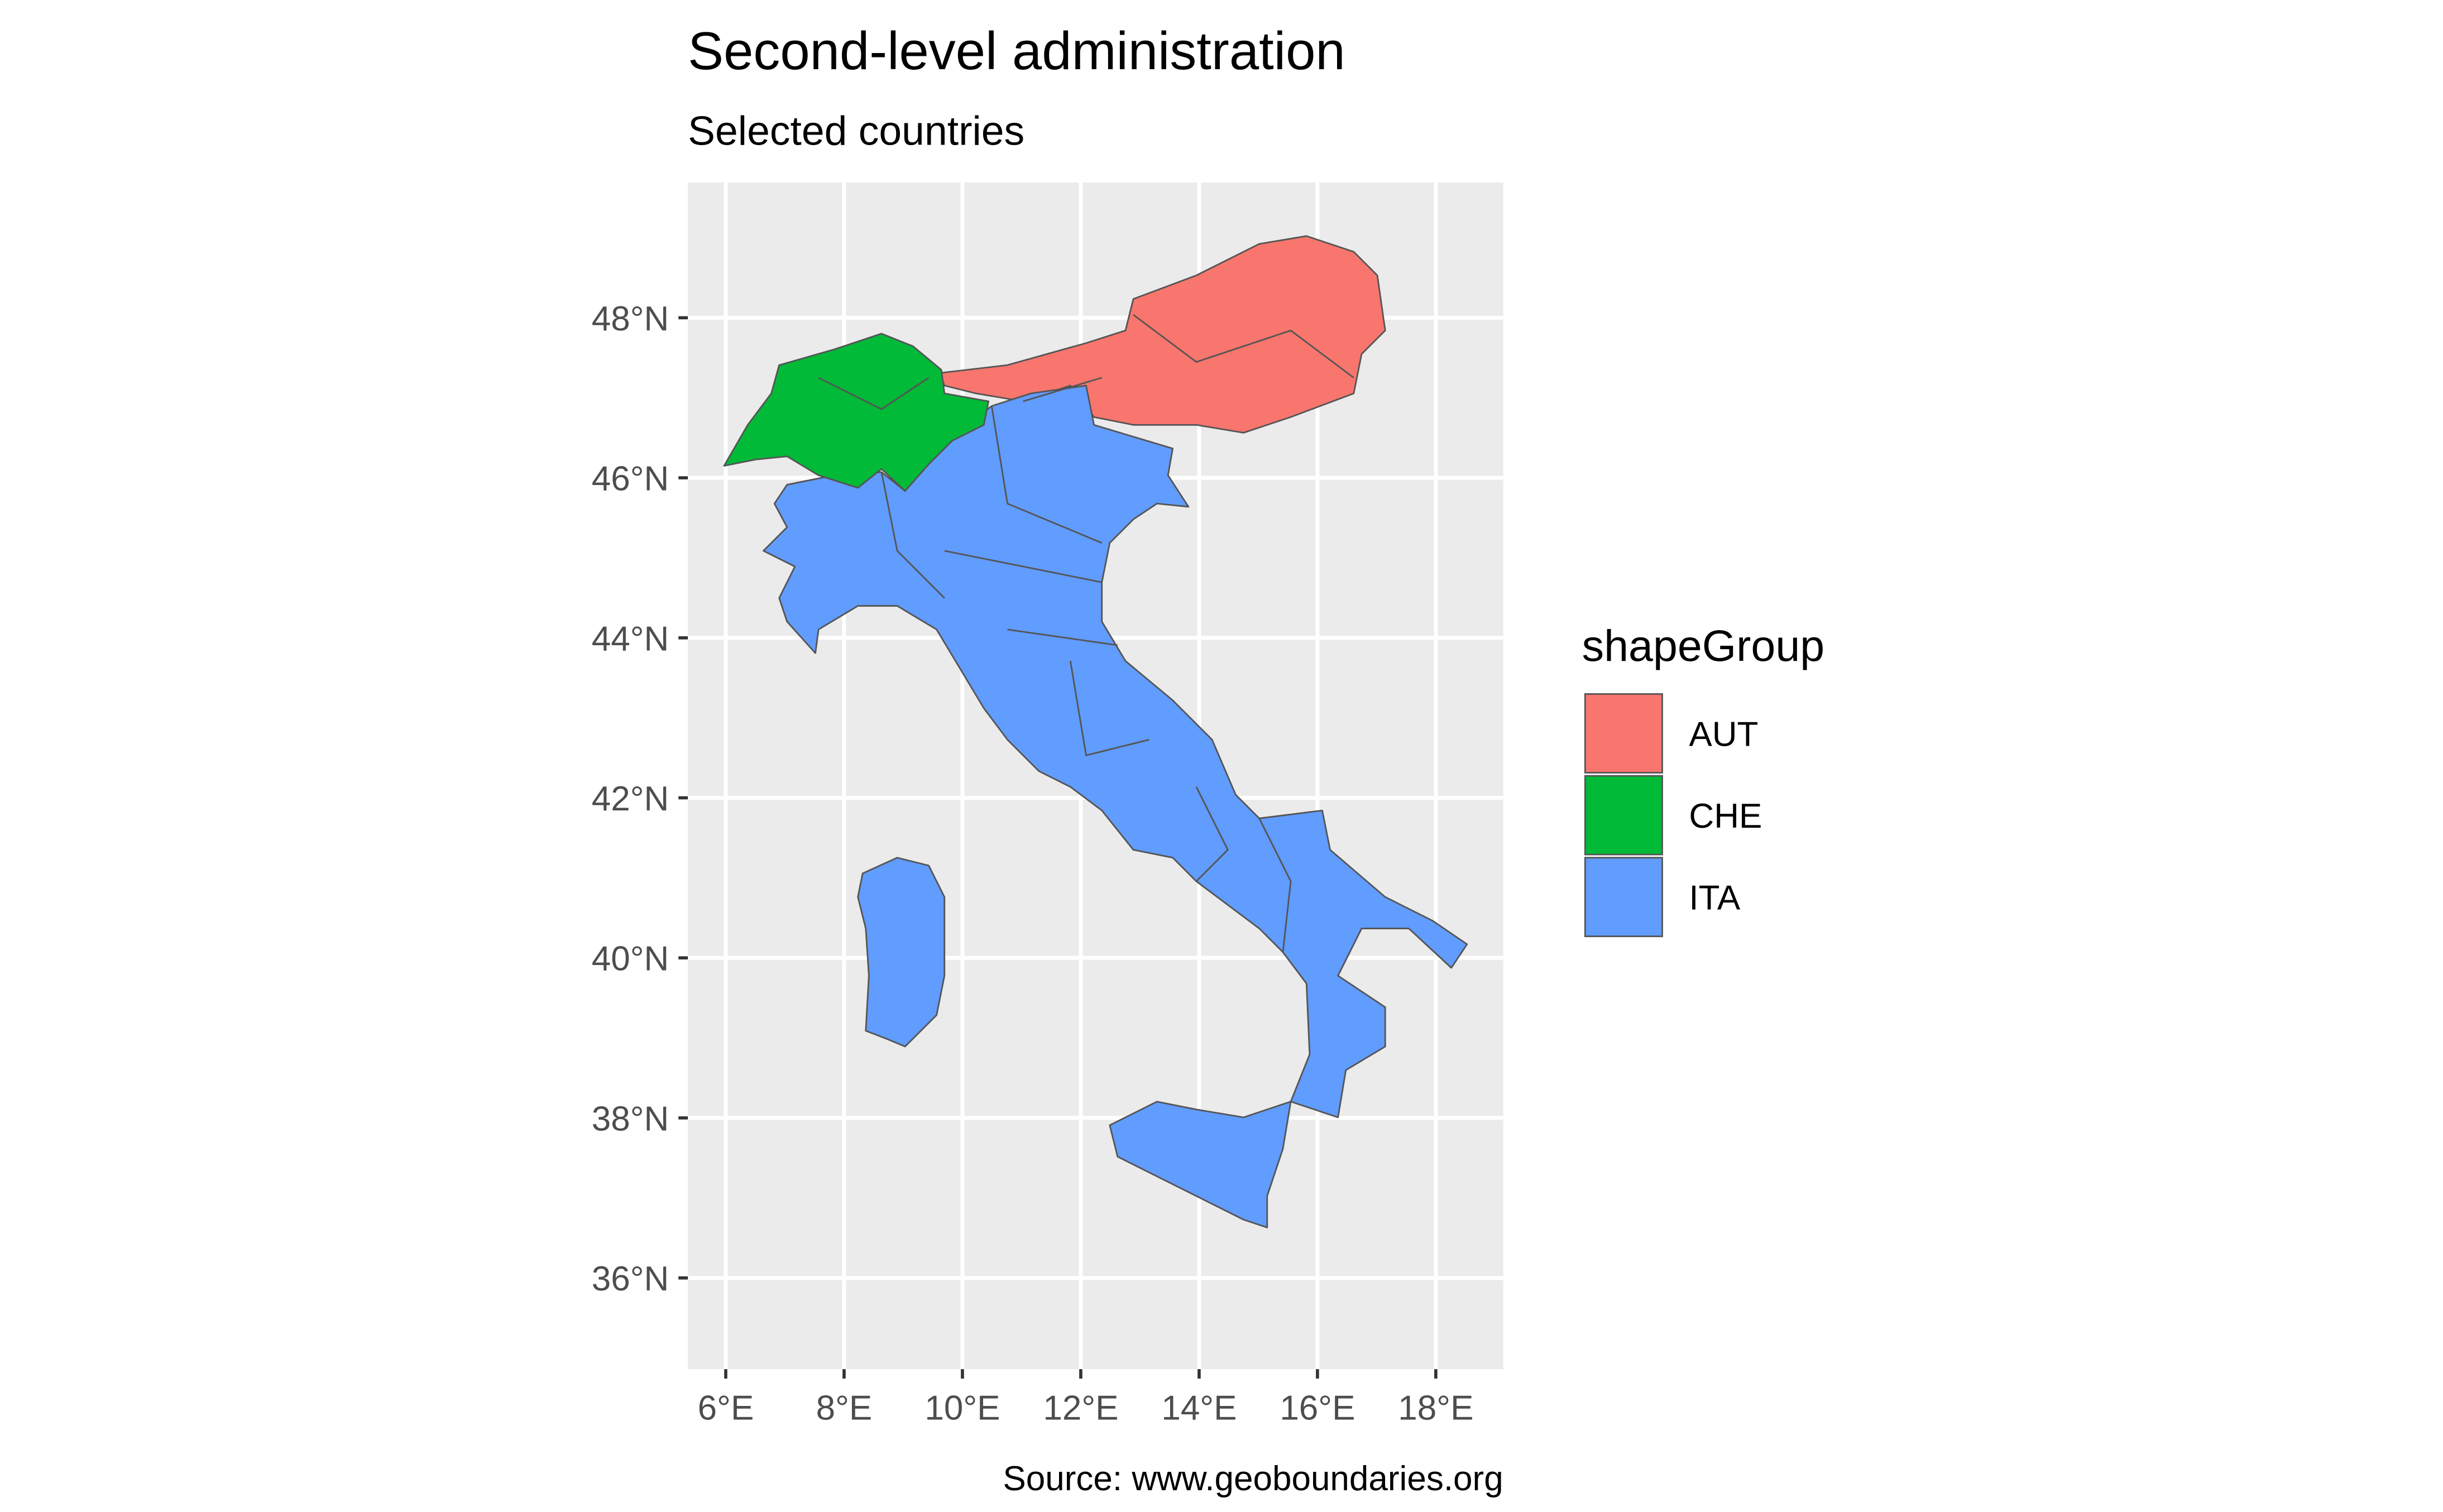 This screenshot has height=1512, width=2443. I want to click on x-tick-label: 10°E, so click(962, 1408).